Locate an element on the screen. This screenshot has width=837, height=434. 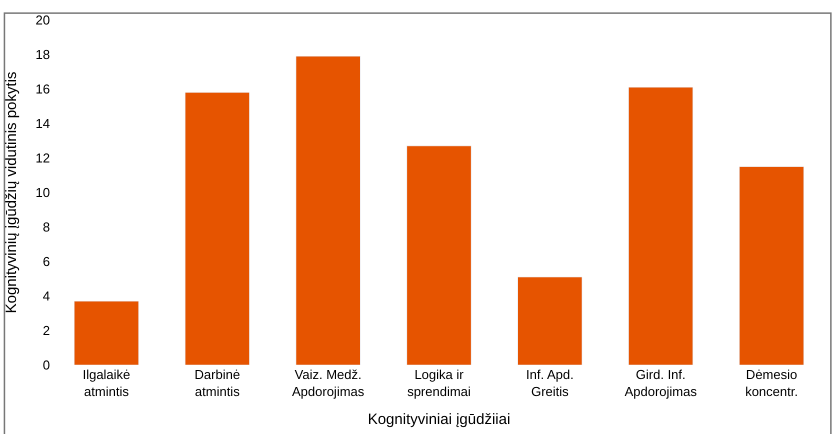
y-tick-label: 20 is located at coordinates (43, 20).